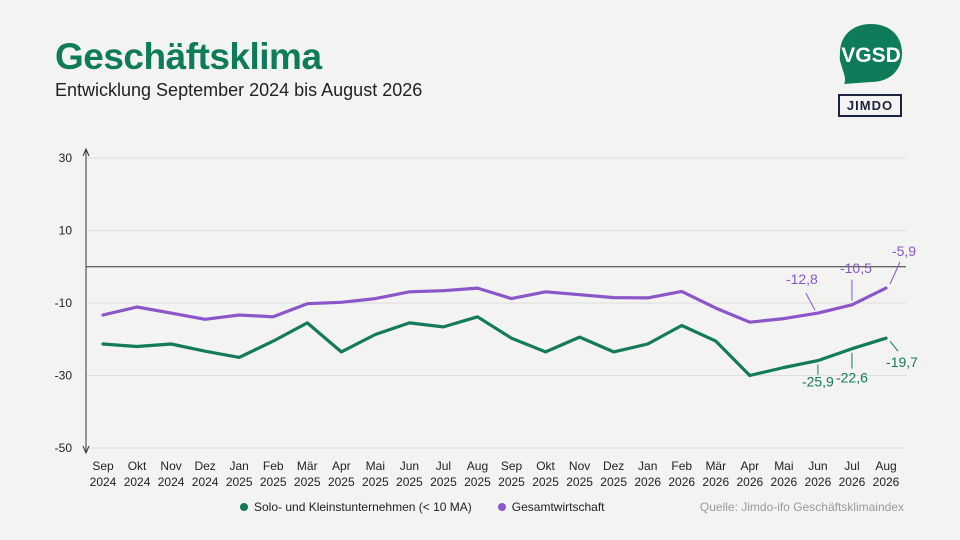  I want to click on legend-item-solo: Solo- und Kleinstunternehmen (< 10 MA), so click(356, 507).